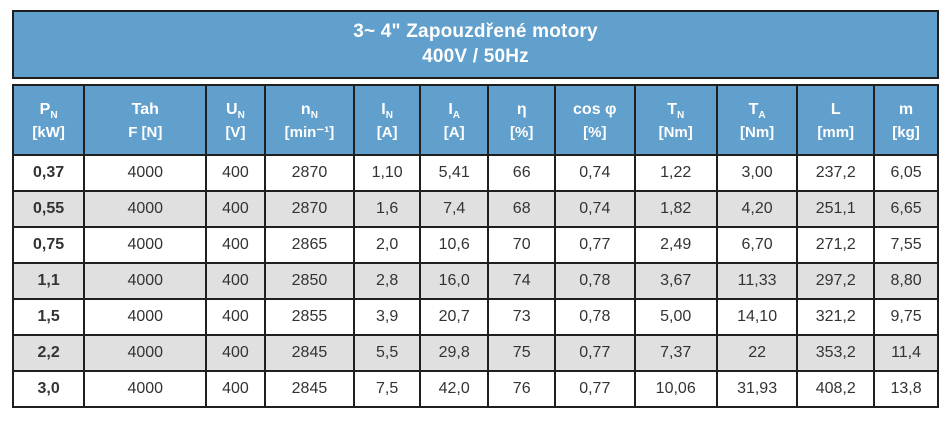 The width and height of the screenshot is (951, 434). I want to click on column-unit: [V], so click(235, 133).